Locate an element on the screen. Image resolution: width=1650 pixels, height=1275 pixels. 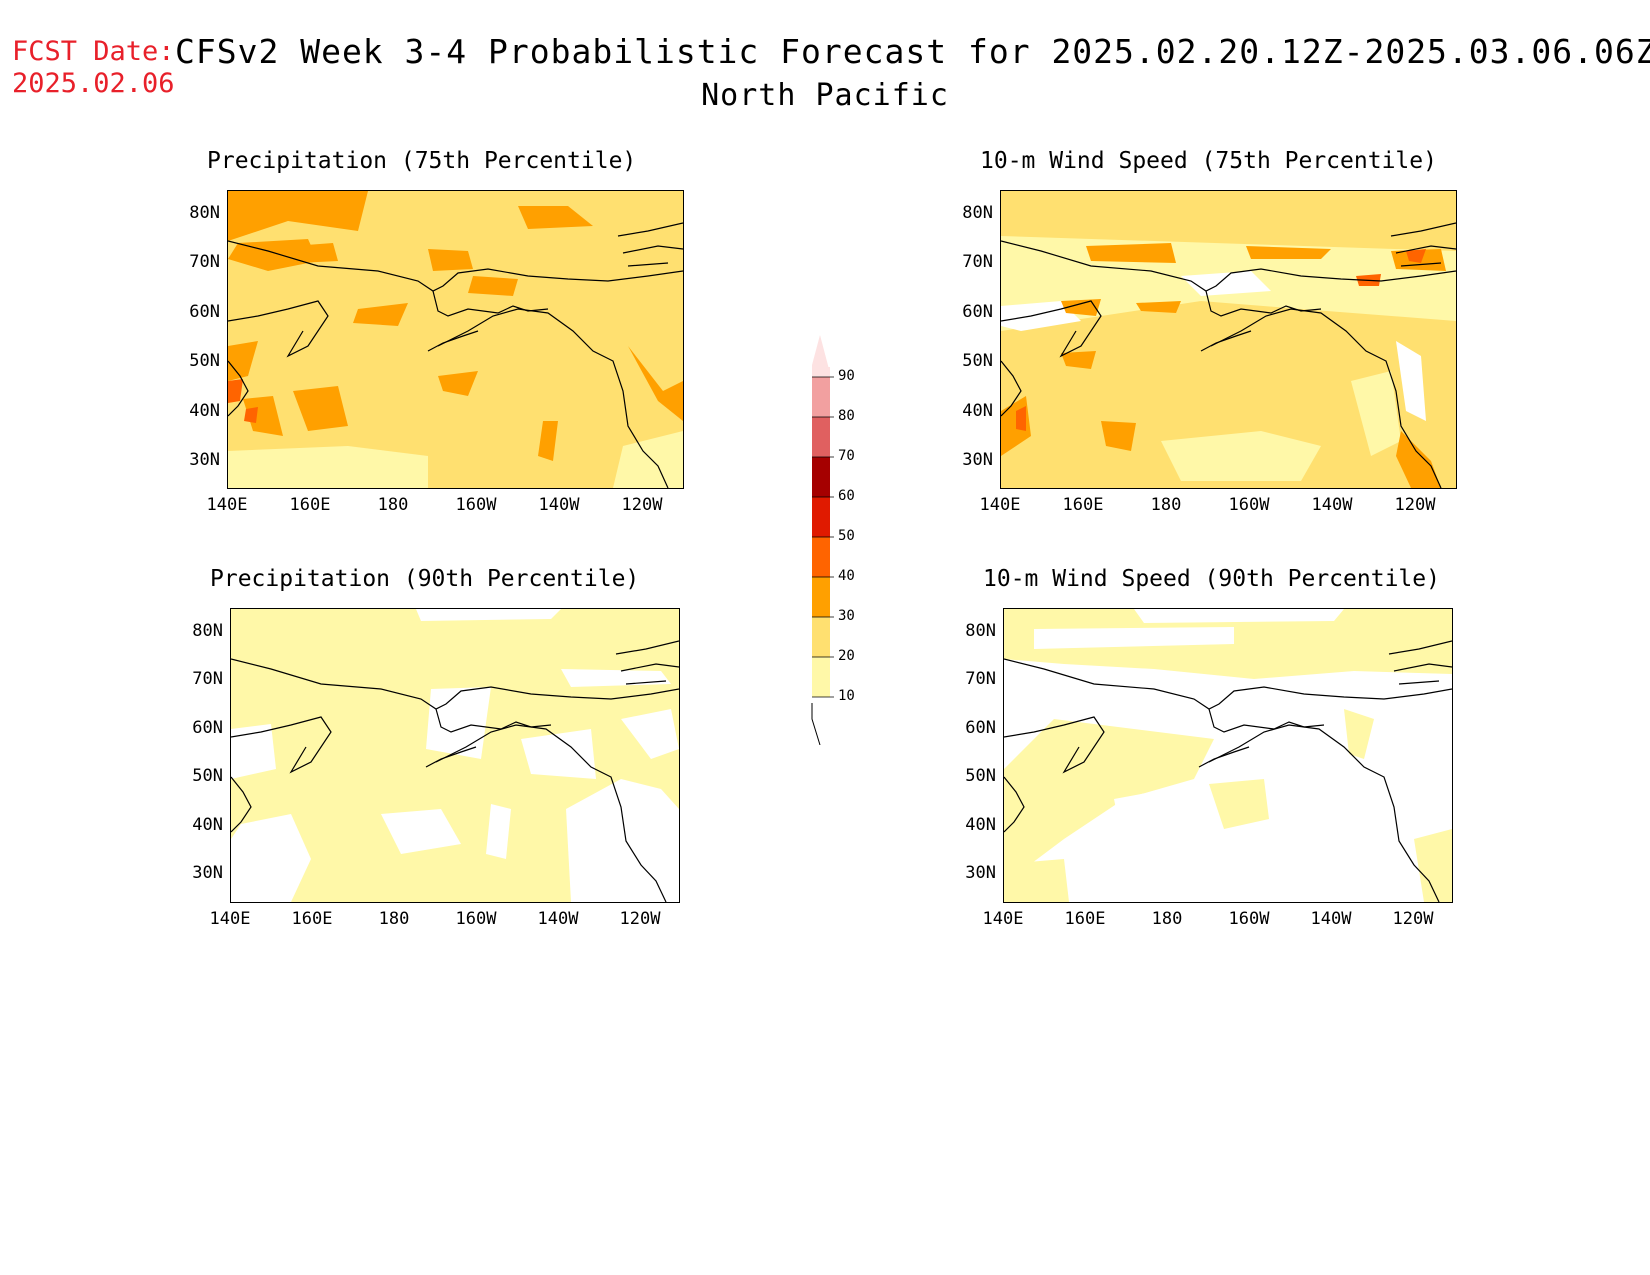
colorbar-rects is located at coordinates (823, 532).